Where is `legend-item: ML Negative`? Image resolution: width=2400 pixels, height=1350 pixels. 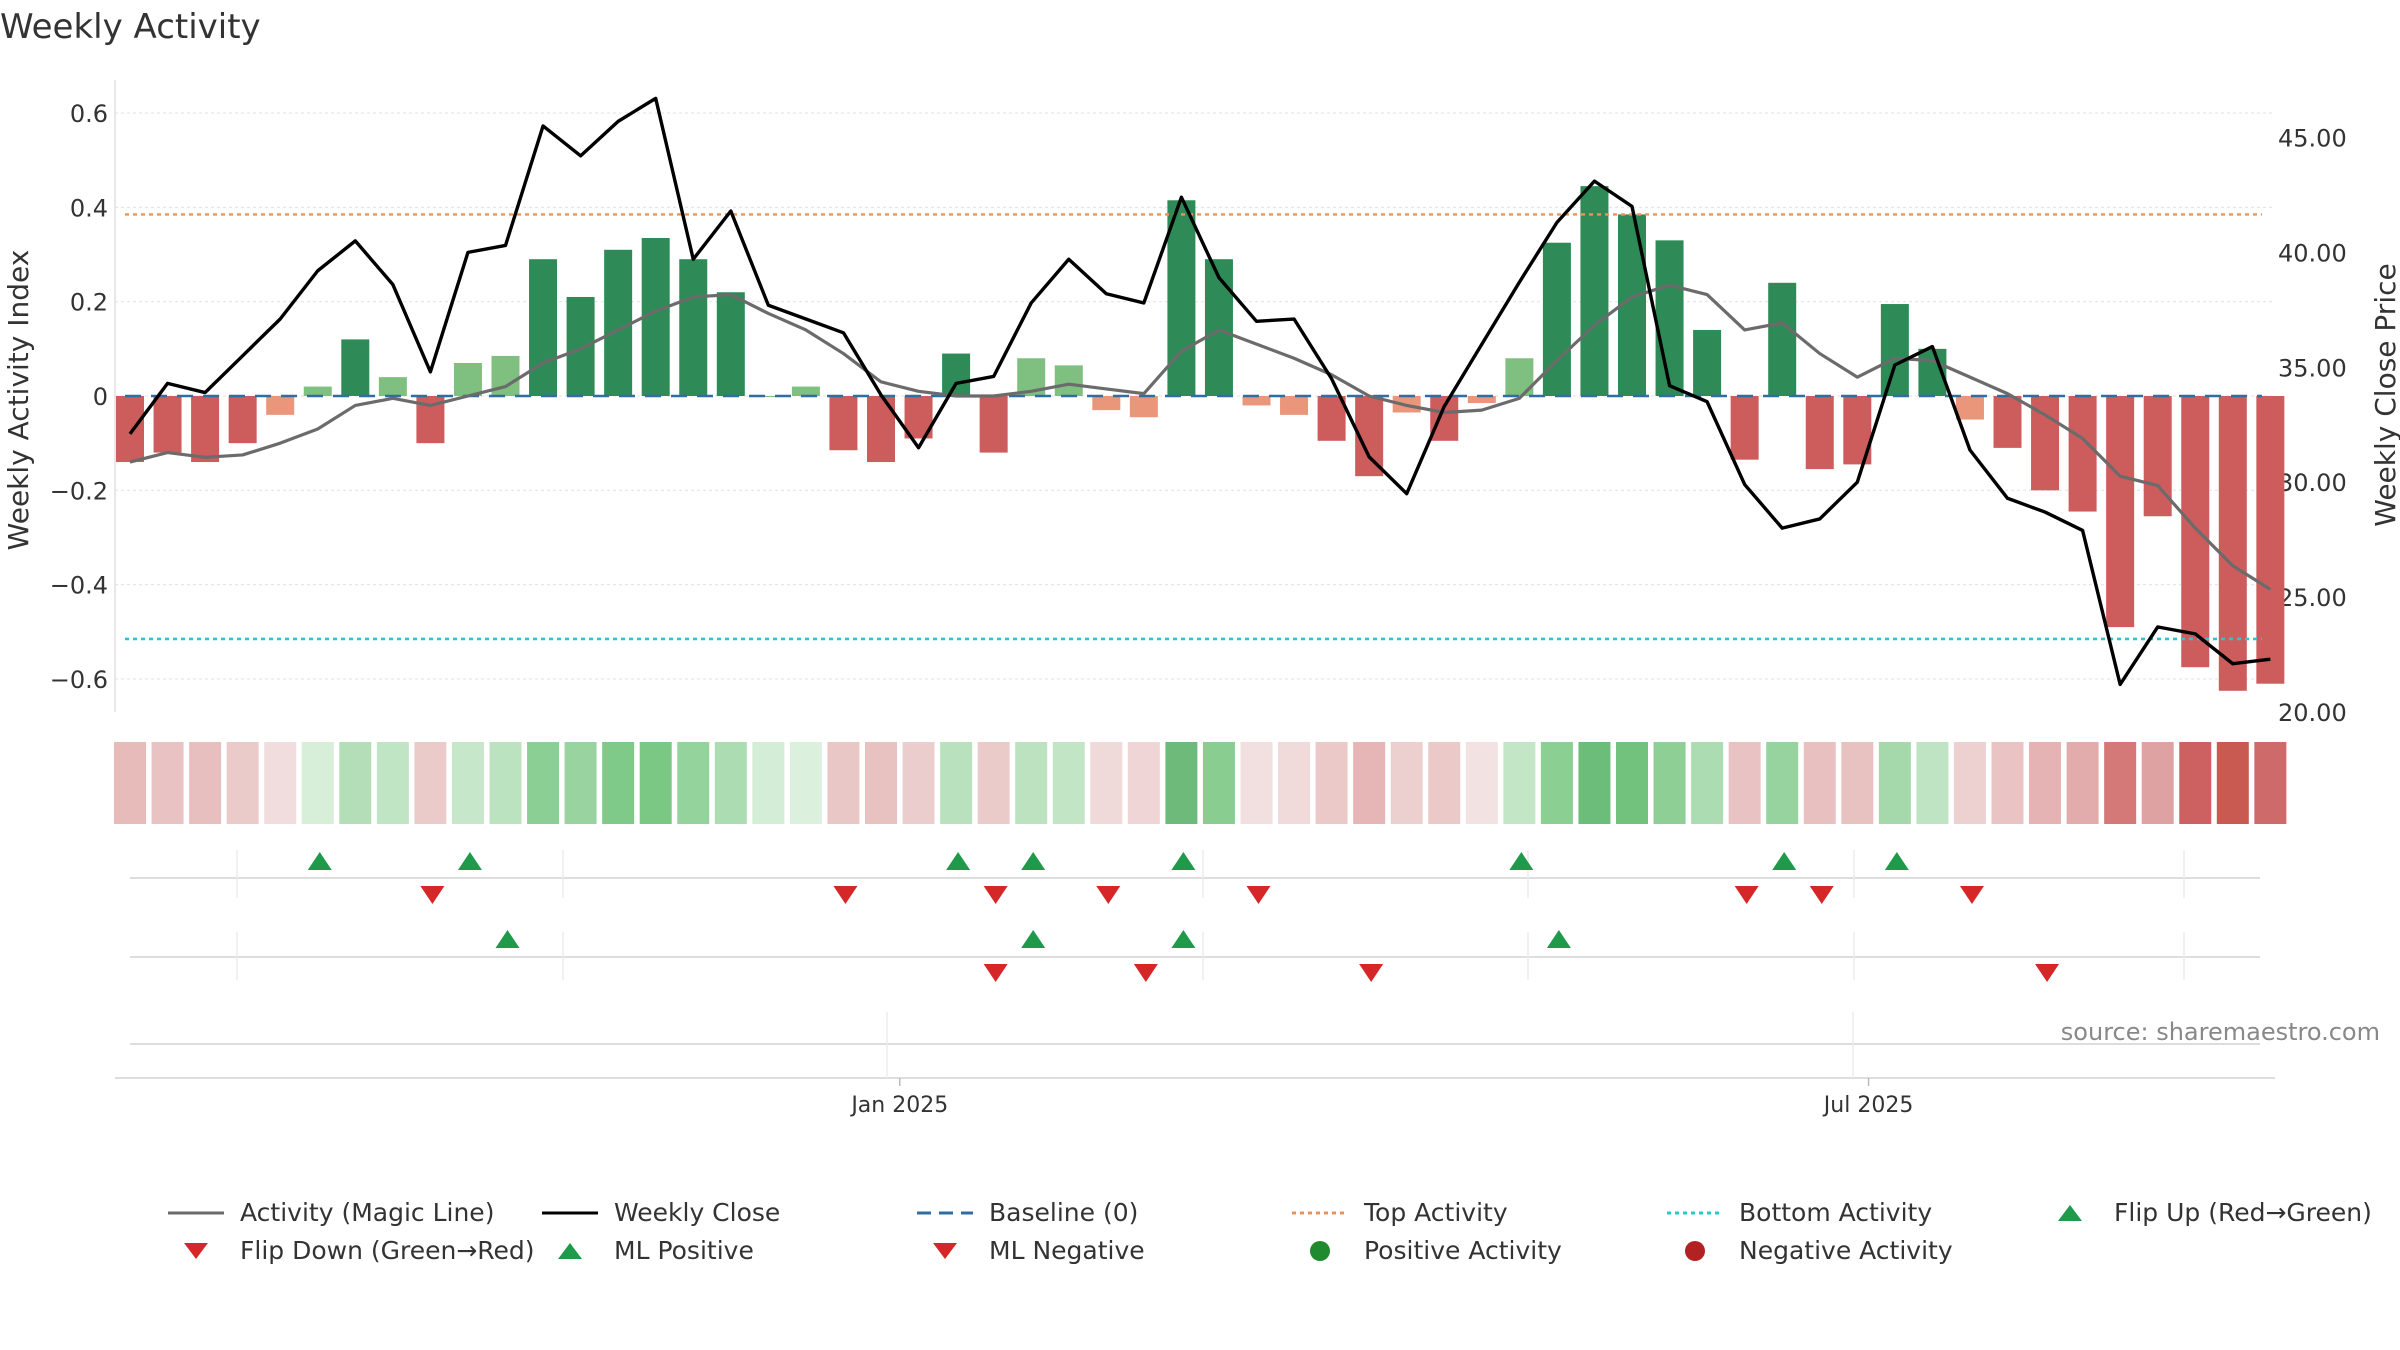
legend-item: ML Negative is located at coordinates (1030, 1250).